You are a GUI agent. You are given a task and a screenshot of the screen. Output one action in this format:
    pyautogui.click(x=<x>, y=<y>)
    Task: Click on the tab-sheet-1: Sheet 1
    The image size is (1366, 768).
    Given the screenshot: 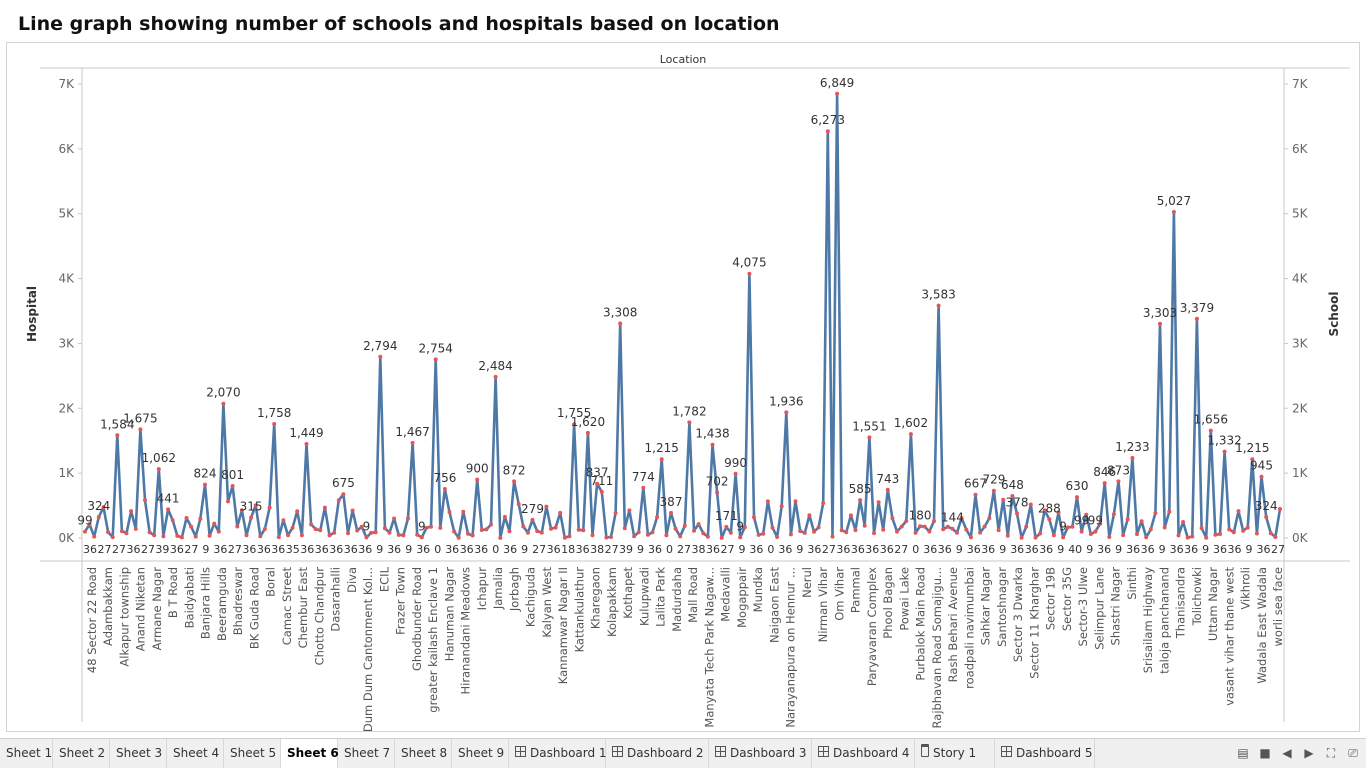 What is the action you would take?
    pyautogui.click(x=26, y=753)
    